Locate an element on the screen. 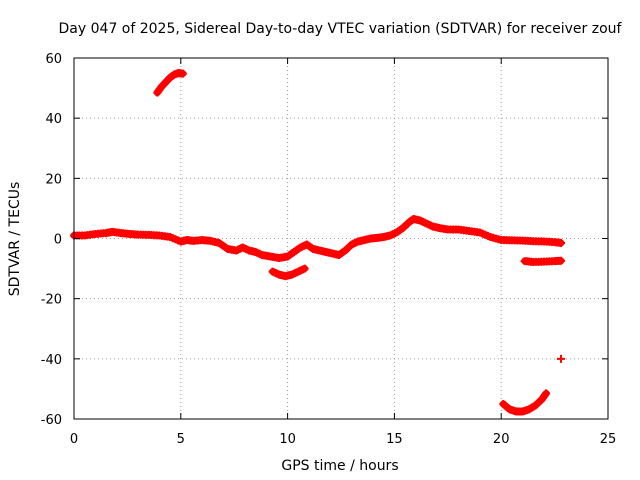 The height and width of the screenshot is (480, 640). y-axis-label: SDTVAR / TECUs is located at coordinates (15, 239).